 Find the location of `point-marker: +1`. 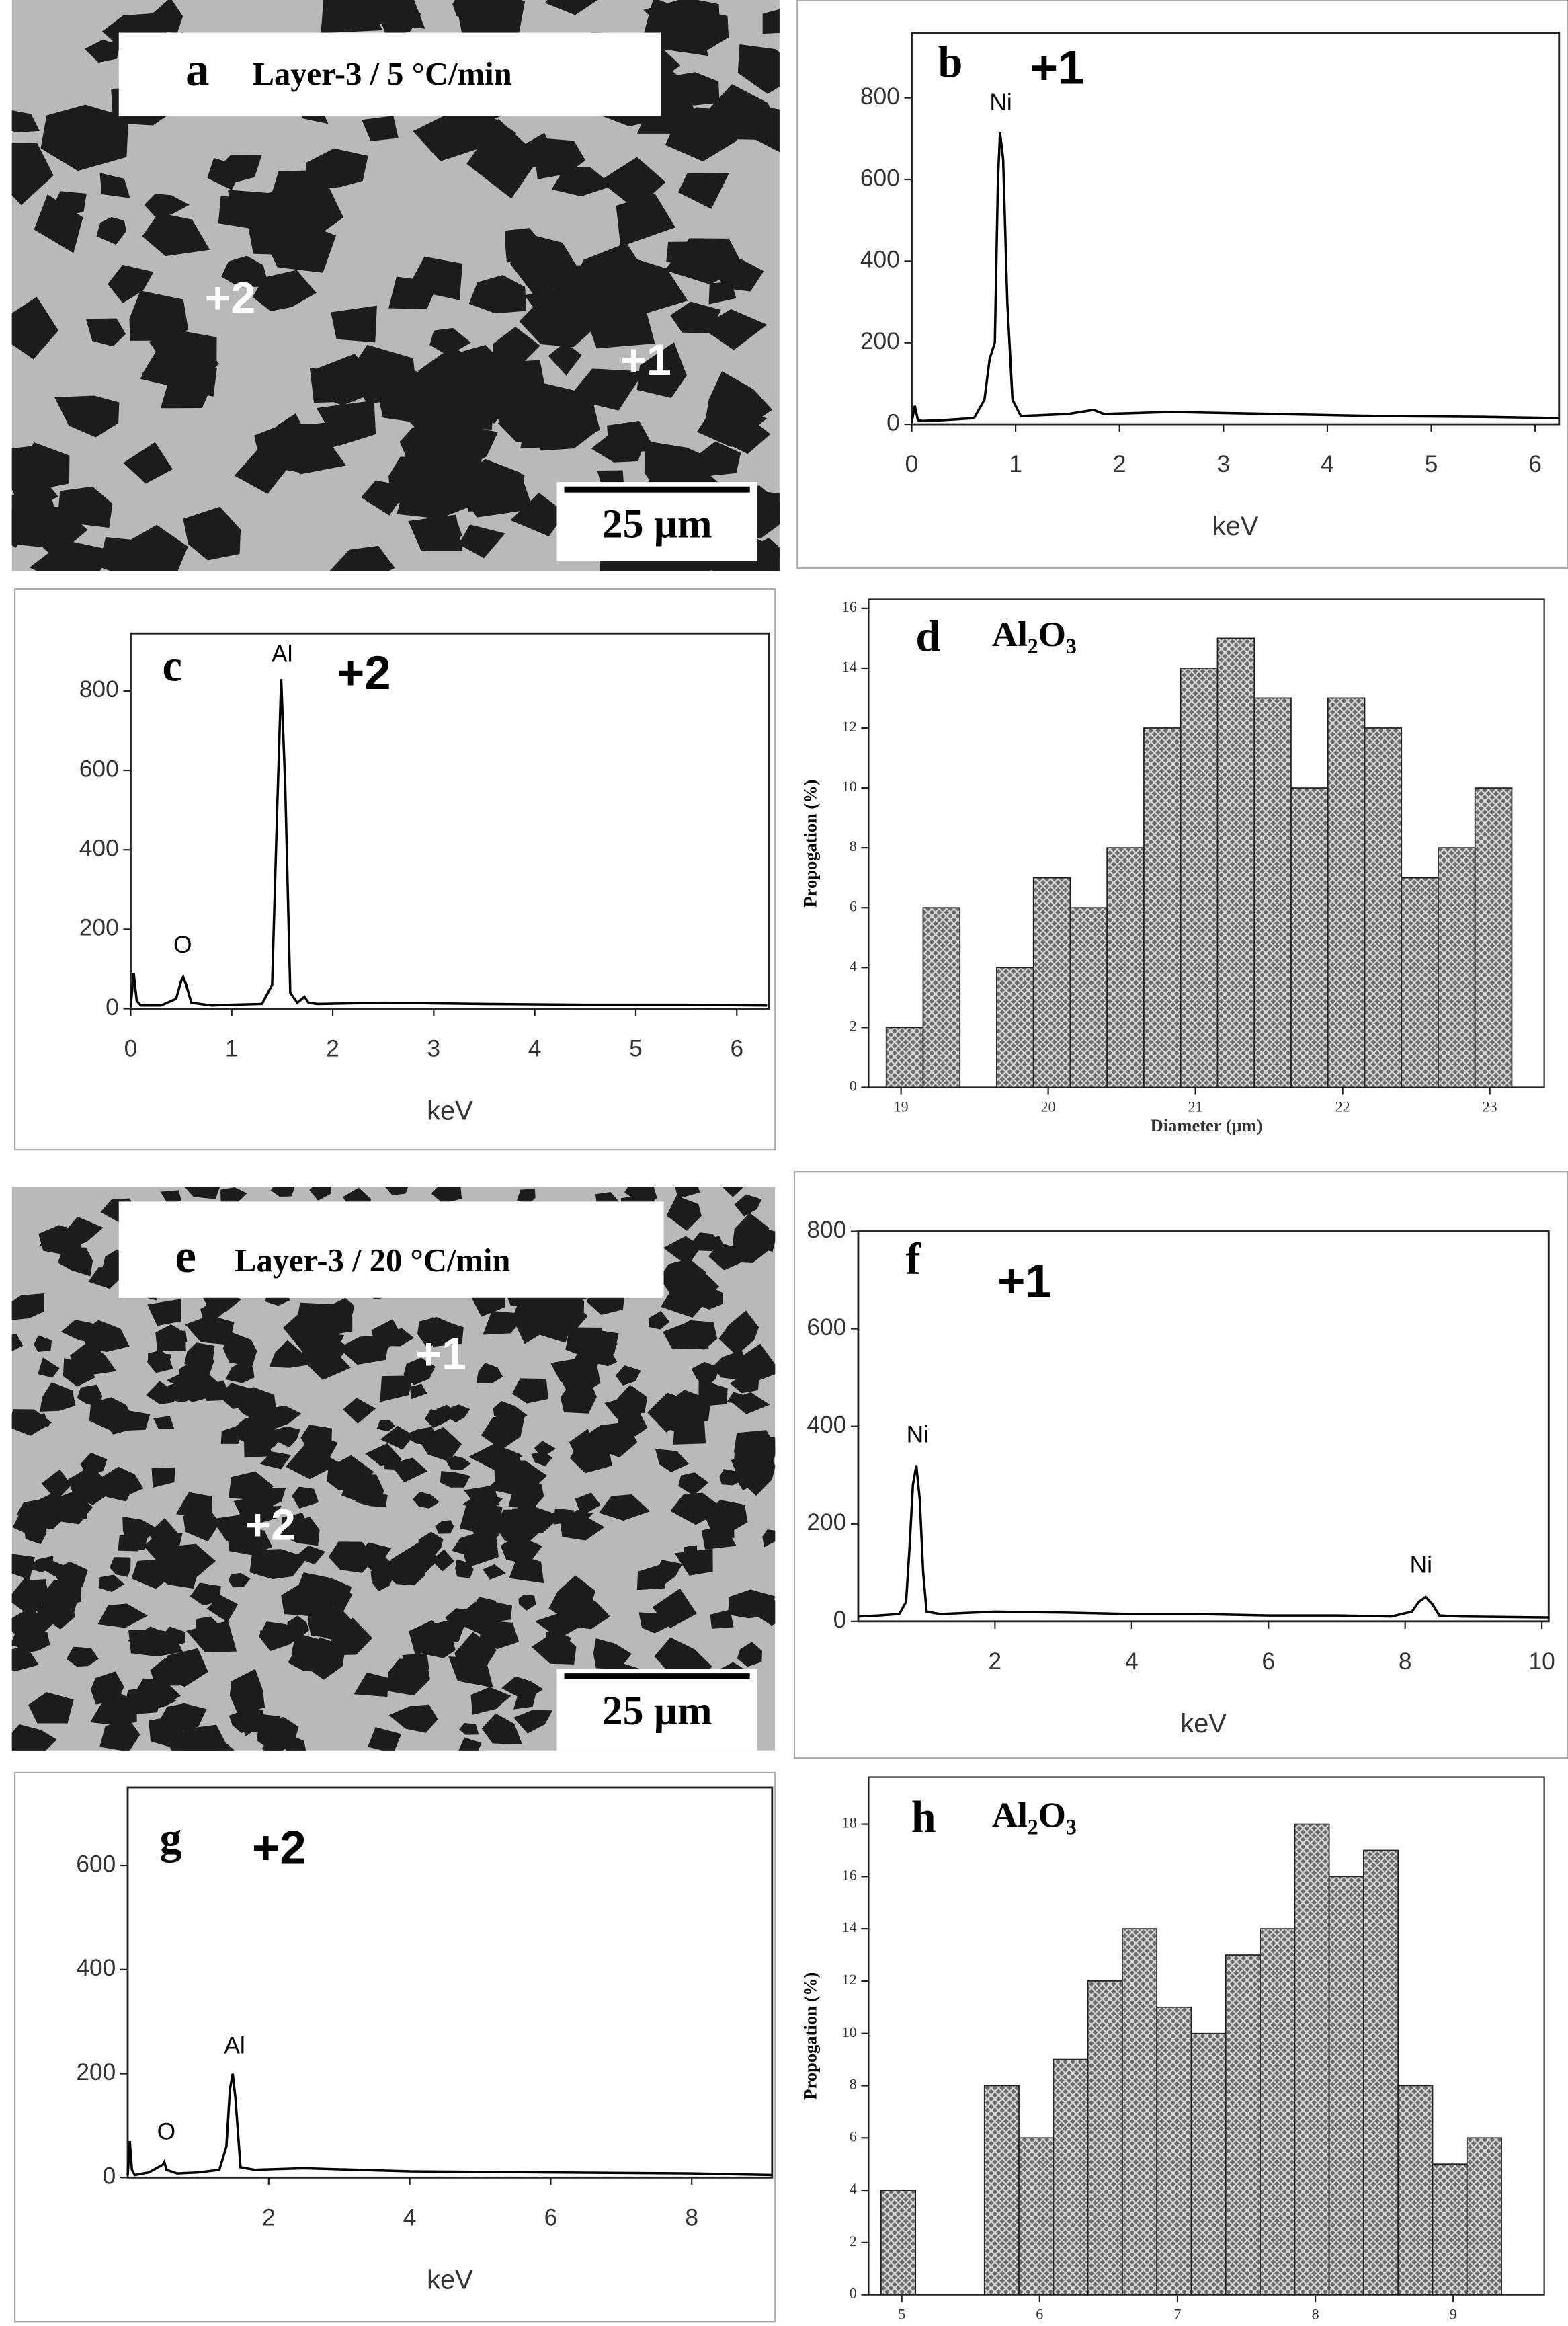

point-marker: +1 is located at coordinates (440, 1354).